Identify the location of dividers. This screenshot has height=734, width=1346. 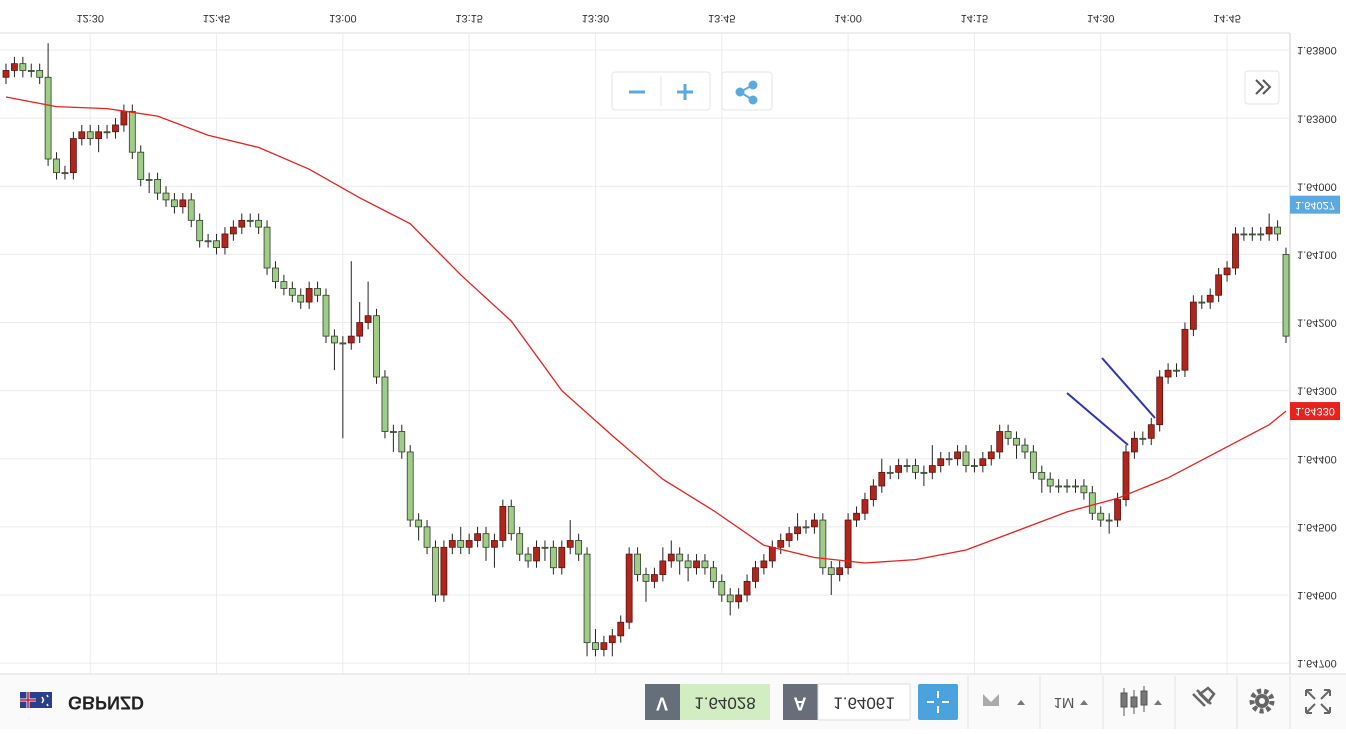
(1129, 702).